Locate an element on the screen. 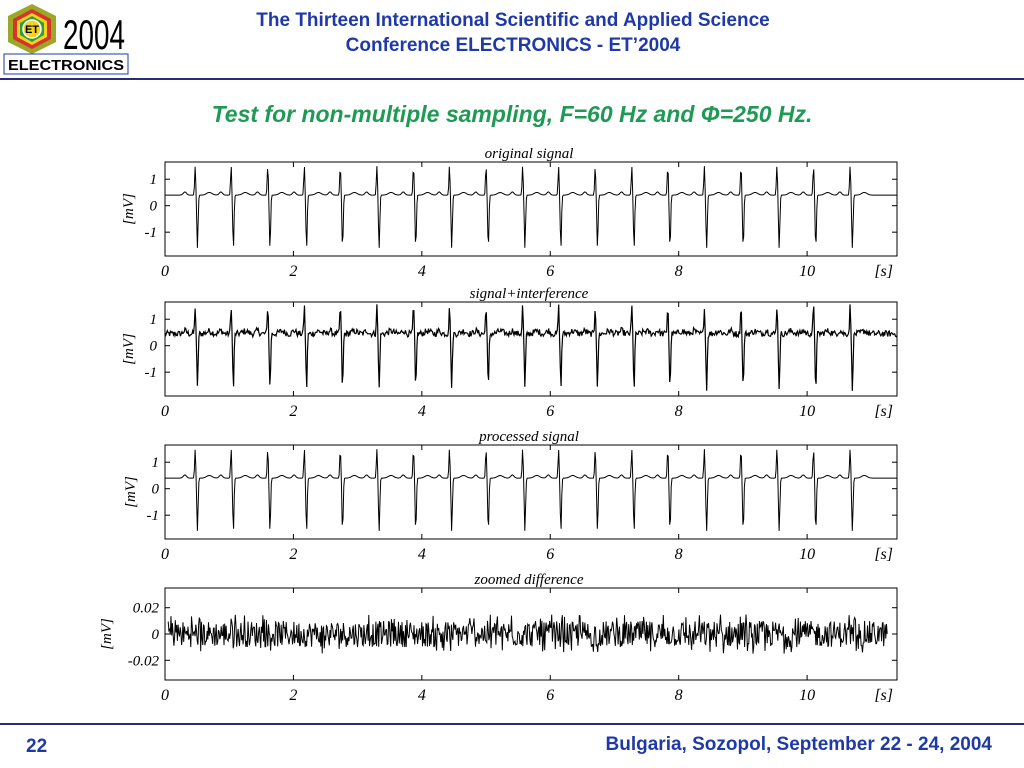  et-2004-electronics-logo: ET 2004 ELECTRONICS is located at coordinates (66, 39).